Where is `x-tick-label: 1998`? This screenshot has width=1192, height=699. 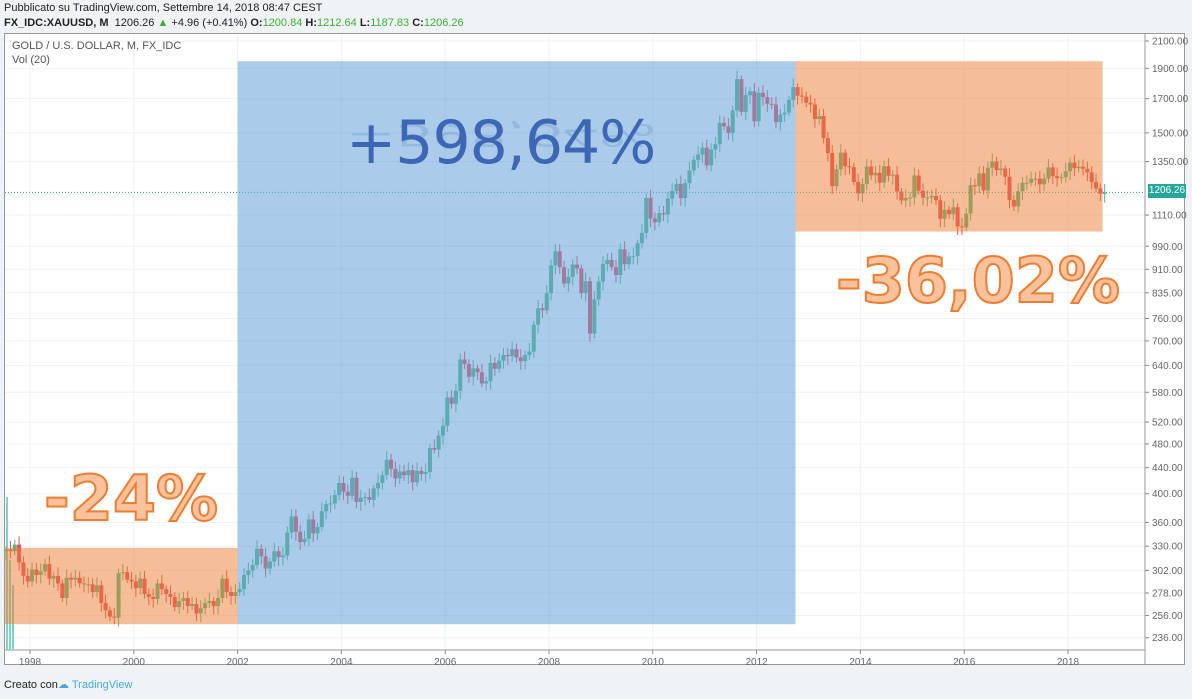
x-tick-label: 1998 is located at coordinates (30, 662).